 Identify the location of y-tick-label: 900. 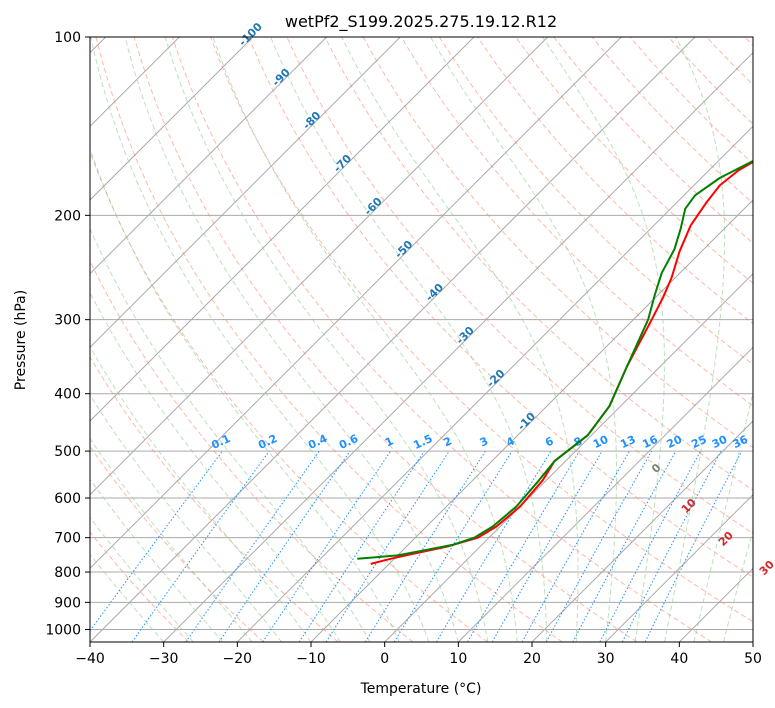
(67, 603).